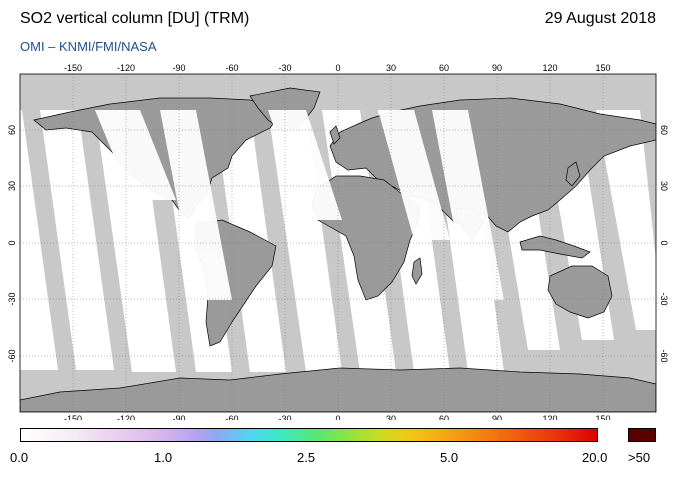 The width and height of the screenshot is (676, 480). I want to click on map-title: SO2 vertical column [DU] (TRM), so click(135, 18).